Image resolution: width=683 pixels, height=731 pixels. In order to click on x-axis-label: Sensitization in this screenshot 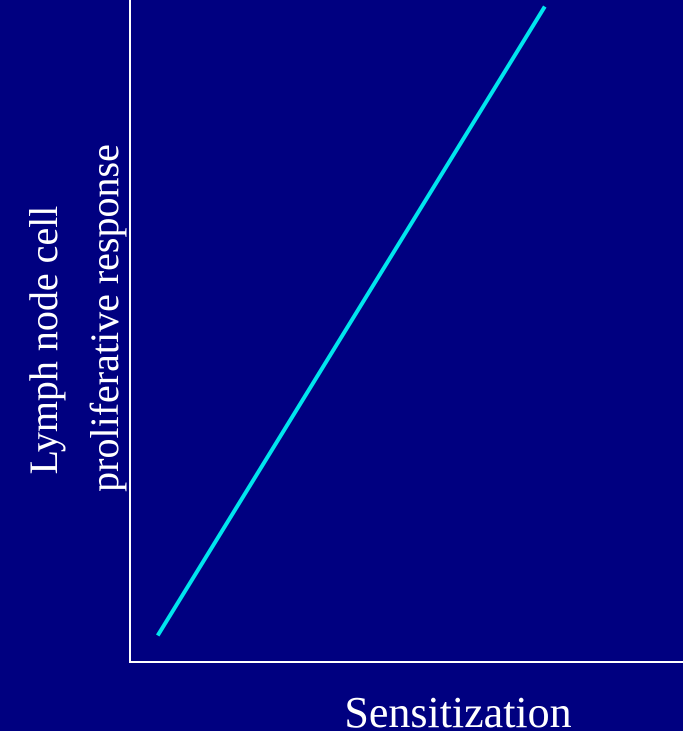, I will do `click(457, 709)`.